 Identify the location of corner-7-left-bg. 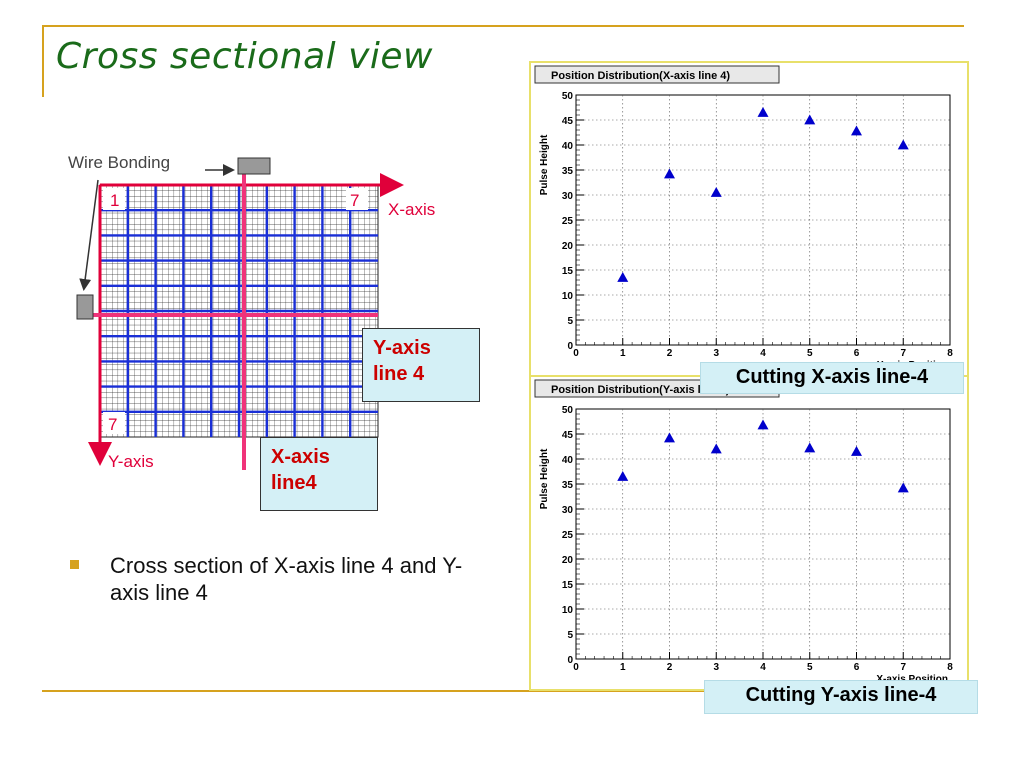
(114, 423).